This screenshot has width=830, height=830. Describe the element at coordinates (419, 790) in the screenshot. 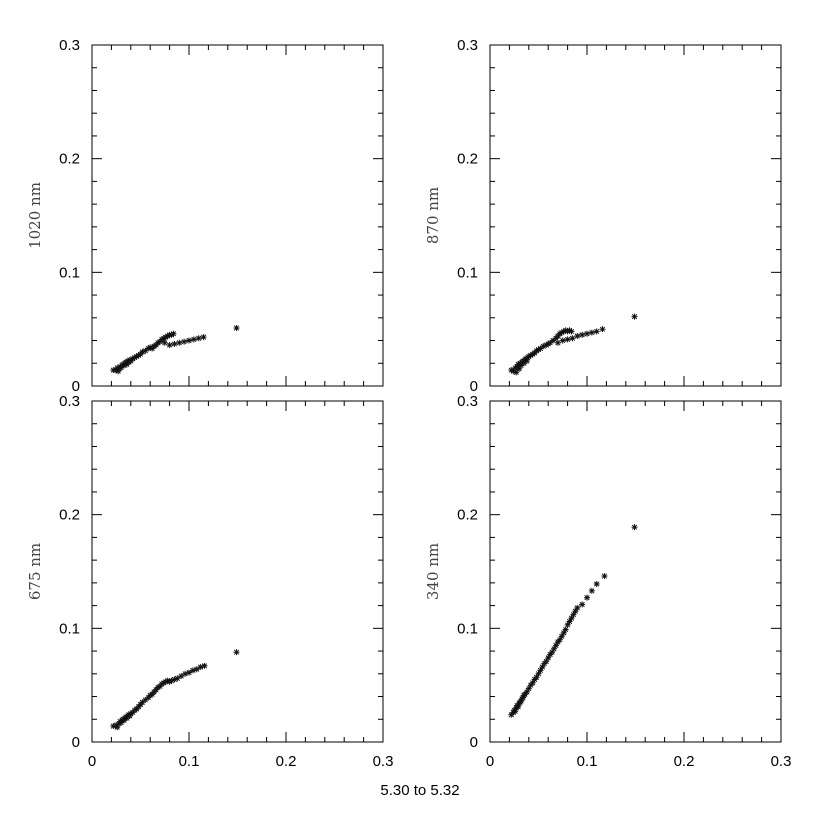

I see `figure-xlabel: 5.30 to 5.32` at that location.